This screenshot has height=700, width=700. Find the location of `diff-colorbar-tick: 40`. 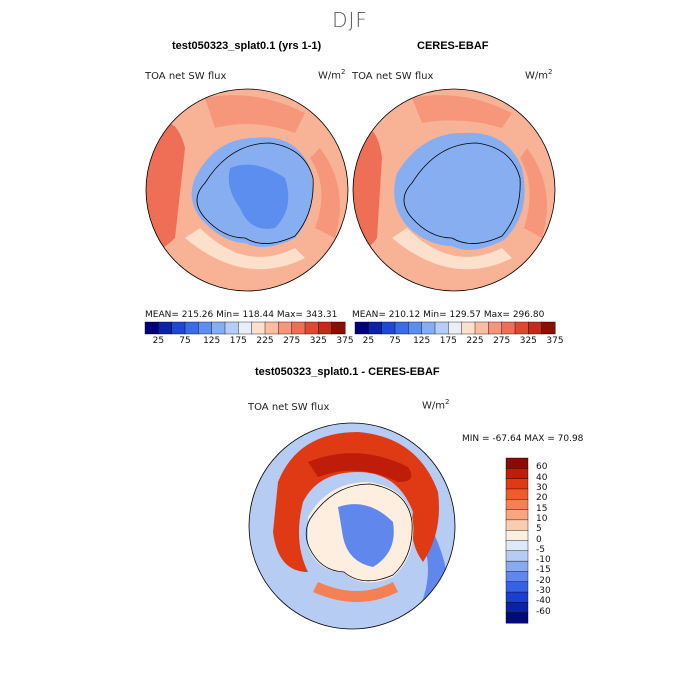

diff-colorbar-tick: 40 is located at coordinates (542, 477).